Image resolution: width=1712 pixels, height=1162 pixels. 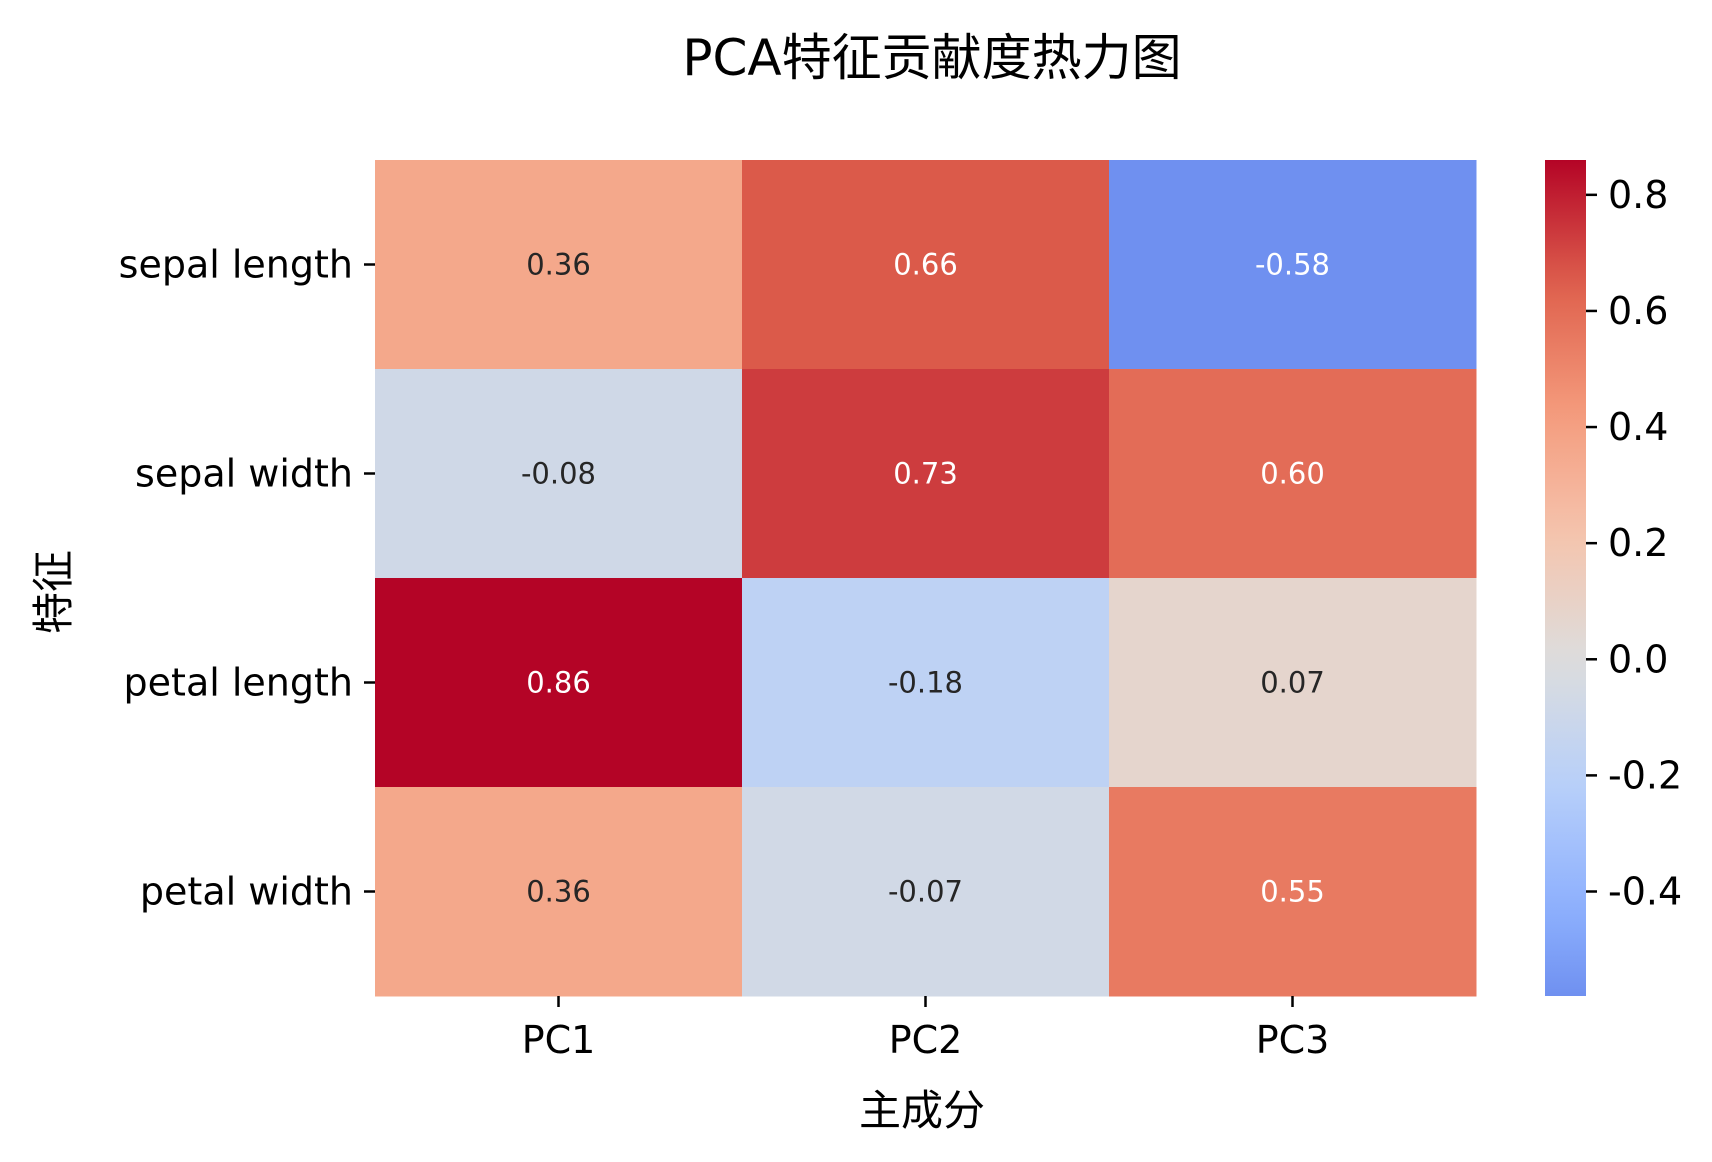 I want to click on y-axis-tick-label: petal length, so click(x=238, y=683).